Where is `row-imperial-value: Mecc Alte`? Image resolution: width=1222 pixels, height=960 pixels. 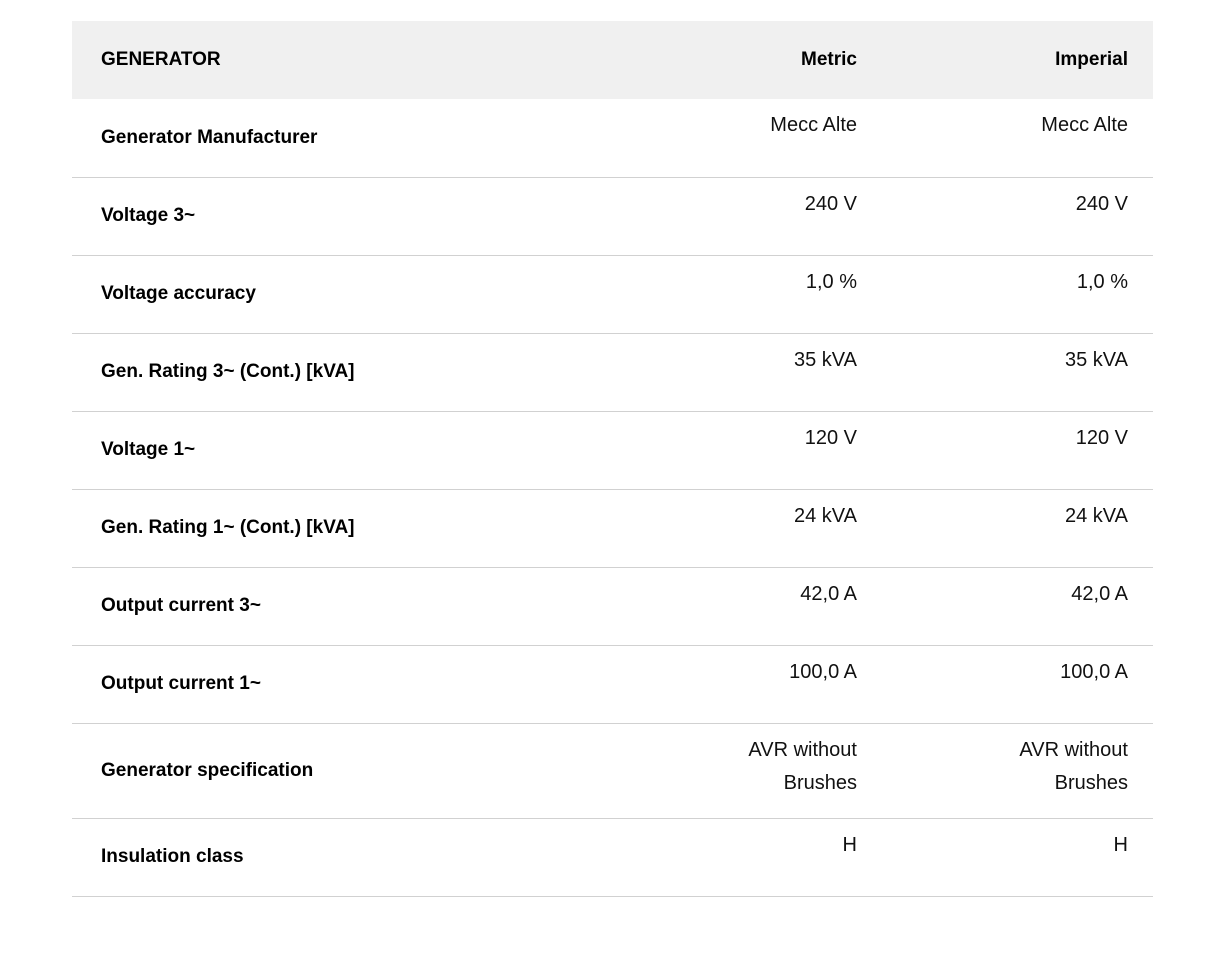
row-imperial-value: Mecc Alte is located at coordinates (1084, 125).